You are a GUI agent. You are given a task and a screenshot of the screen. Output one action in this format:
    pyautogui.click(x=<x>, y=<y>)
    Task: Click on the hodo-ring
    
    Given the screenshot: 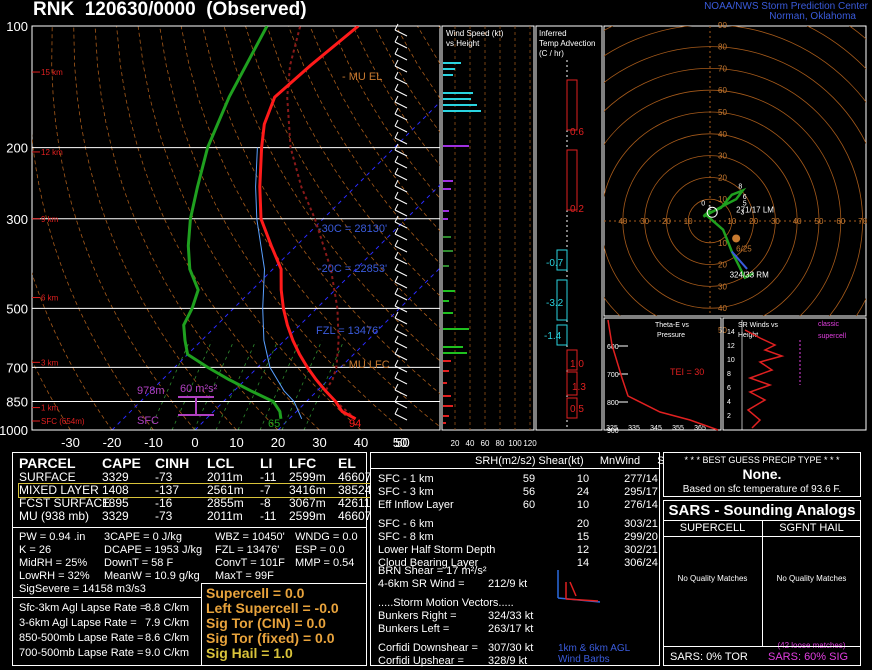 What is the action you would take?
    pyautogui.click(x=733, y=192)
    